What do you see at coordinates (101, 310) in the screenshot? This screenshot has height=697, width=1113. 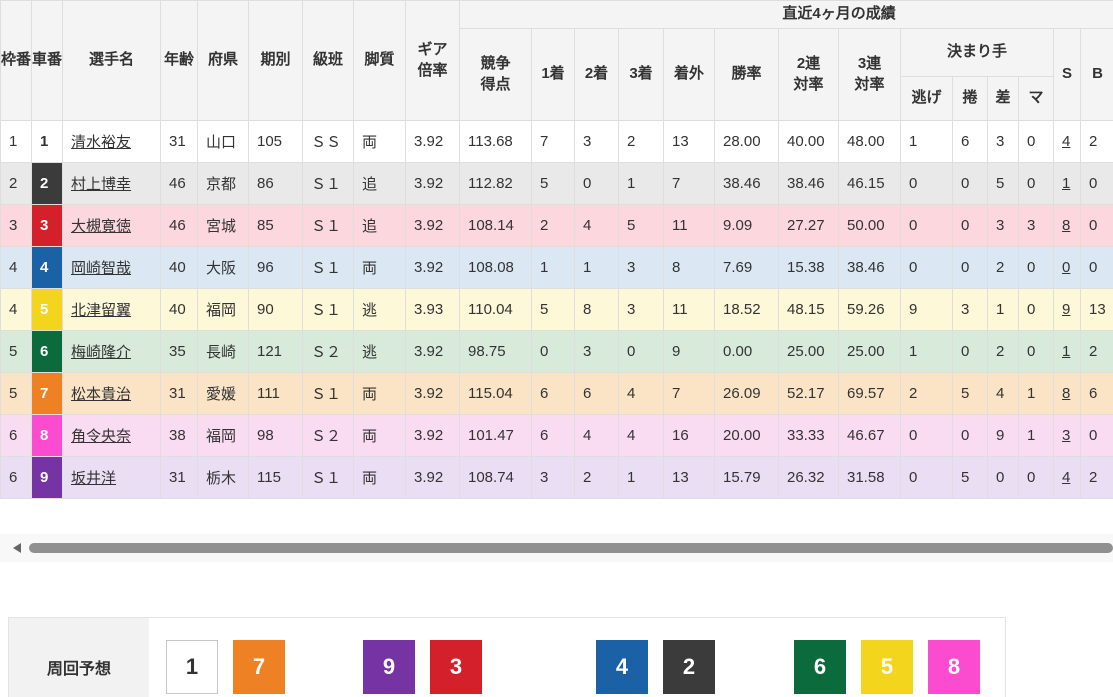 I see `rider-name-link: 北津留翼` at bounding box center [101, 310].